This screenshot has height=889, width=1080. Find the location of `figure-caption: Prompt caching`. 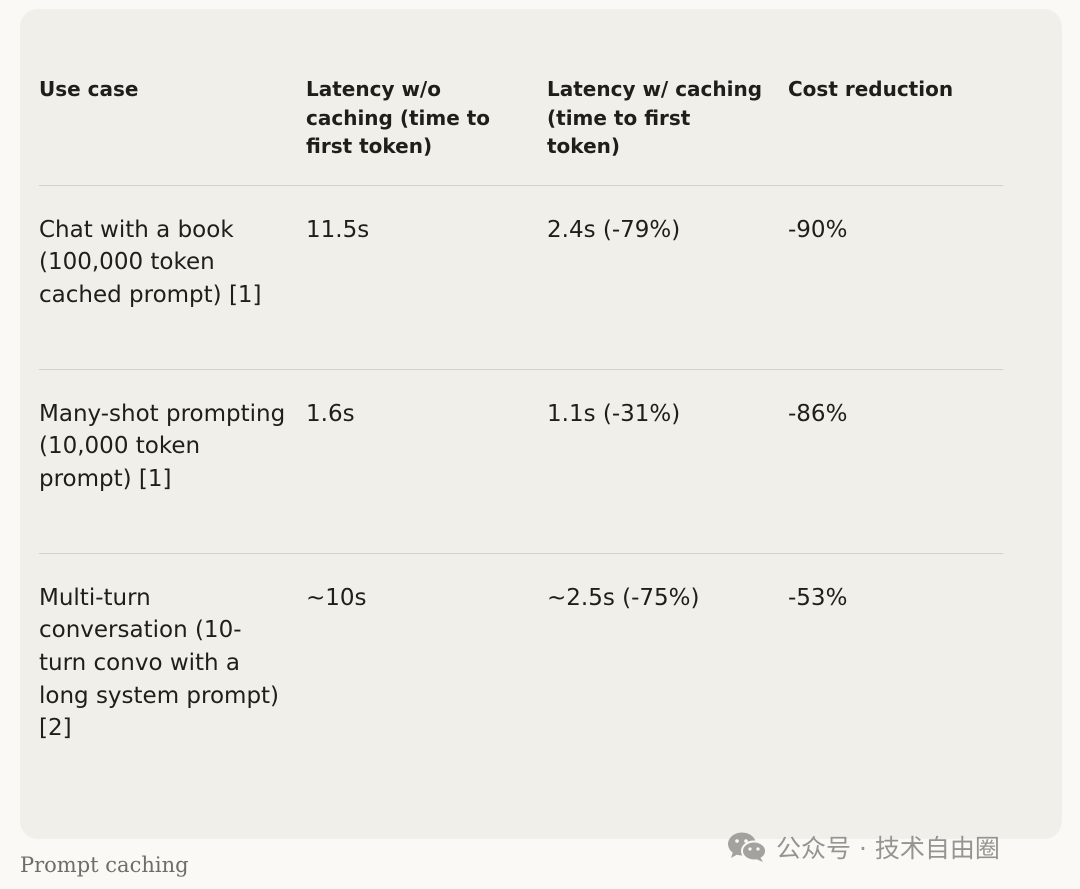

figure-caption: Prompt caching is located at coordinates (104, 865).